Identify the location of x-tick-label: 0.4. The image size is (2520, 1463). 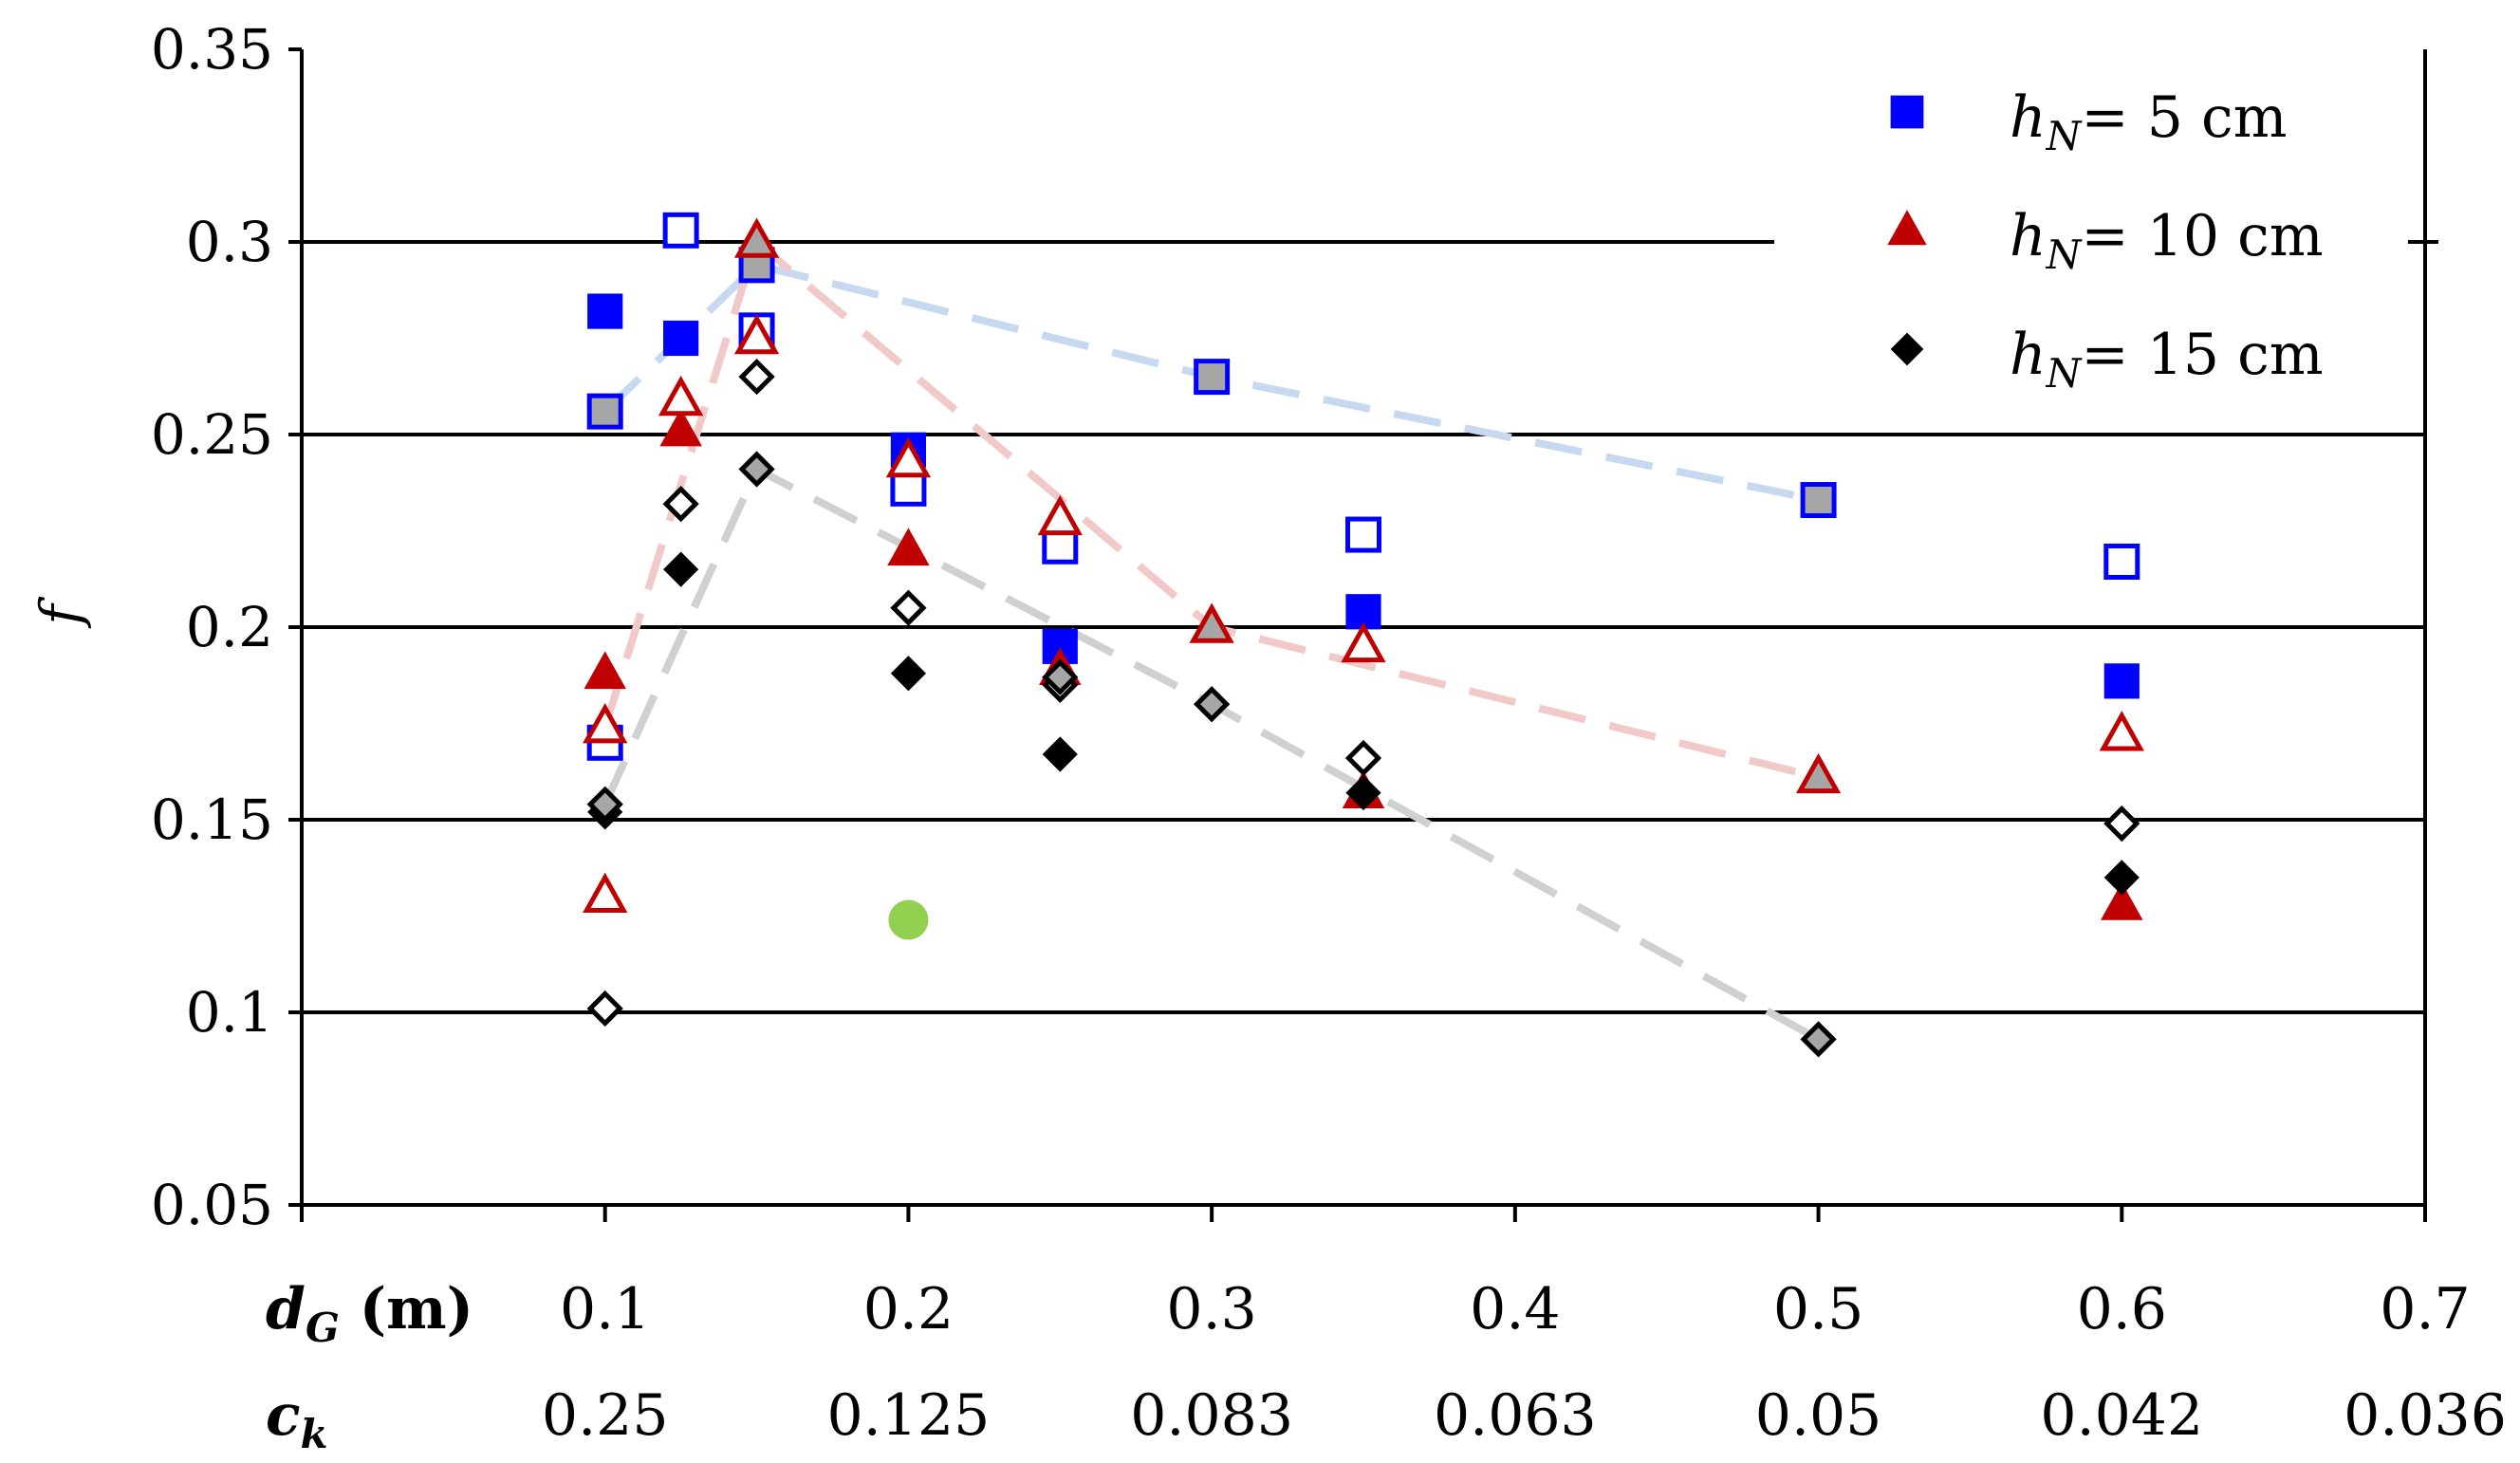
(1515, 1309).